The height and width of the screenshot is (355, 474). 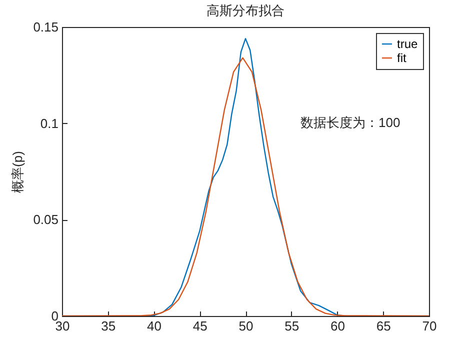 What do you see at coordinates (245, 10) in the screenshot?
I see `chart-title: 高斯分布拟合` at bounding box center [245, 10].